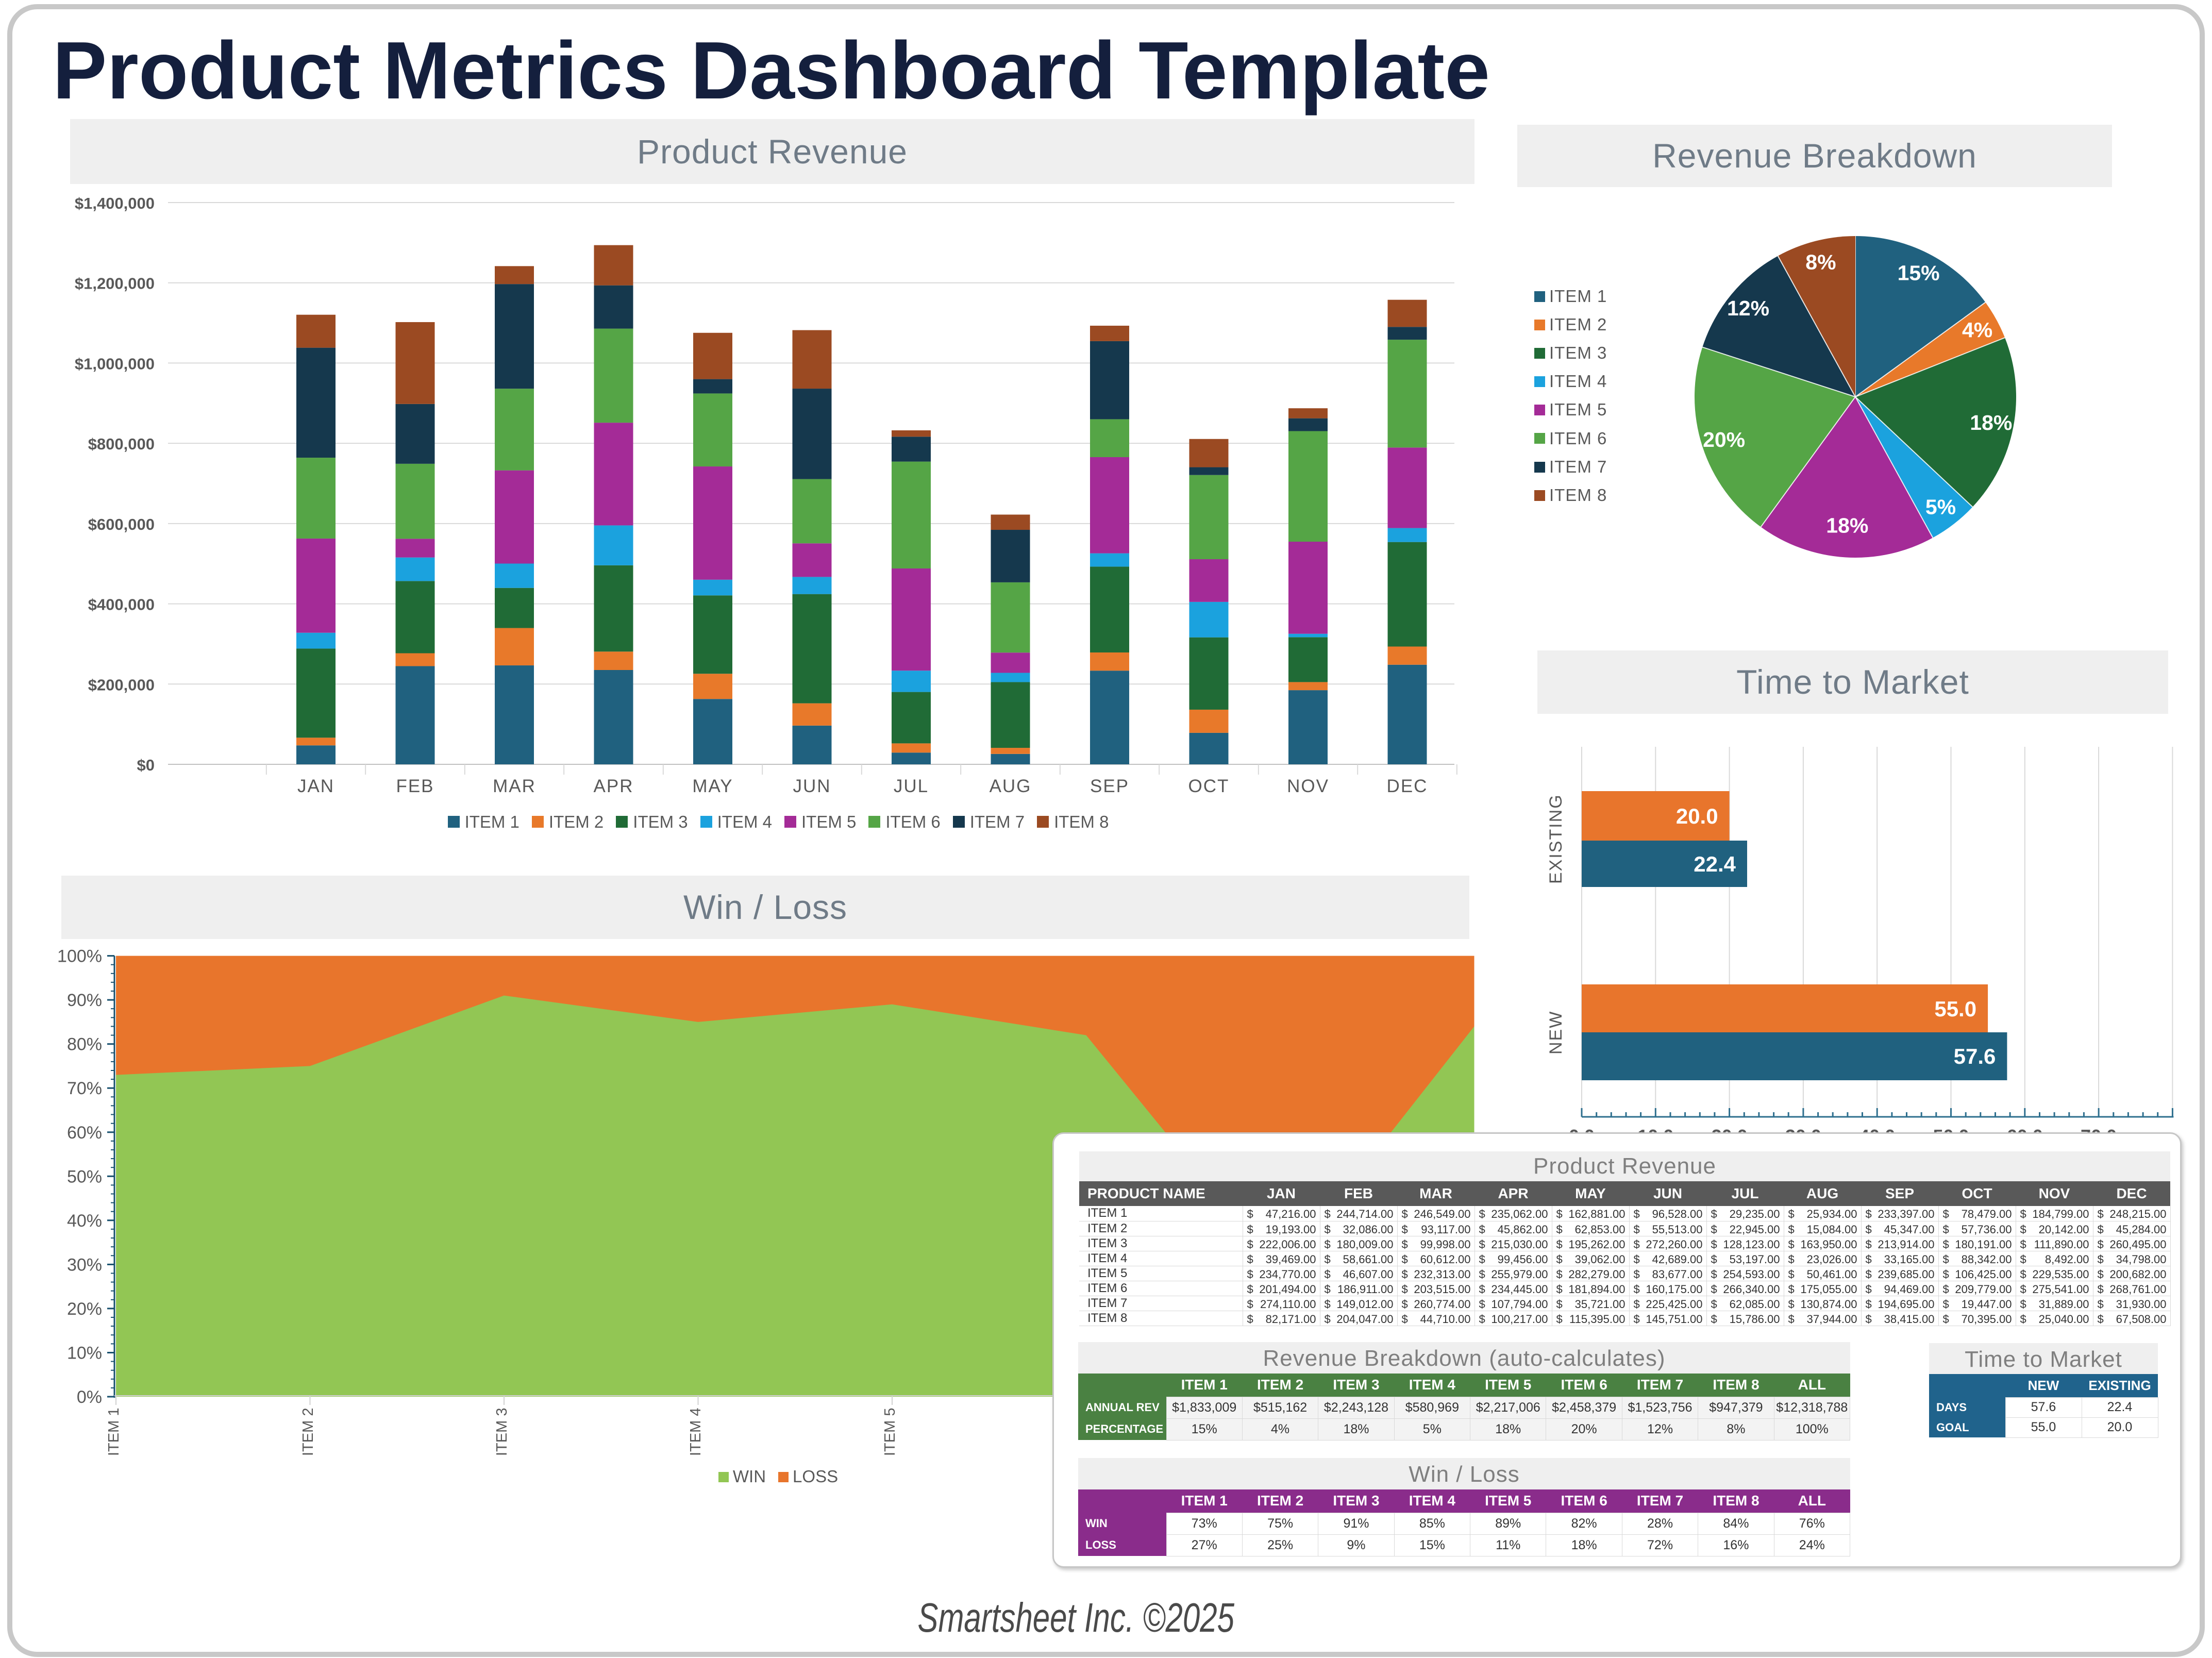  What do you see at coordinates (84, 1176) in the screenshot?
I see `svg-text: 50%` at bounding box center [84, 1176].